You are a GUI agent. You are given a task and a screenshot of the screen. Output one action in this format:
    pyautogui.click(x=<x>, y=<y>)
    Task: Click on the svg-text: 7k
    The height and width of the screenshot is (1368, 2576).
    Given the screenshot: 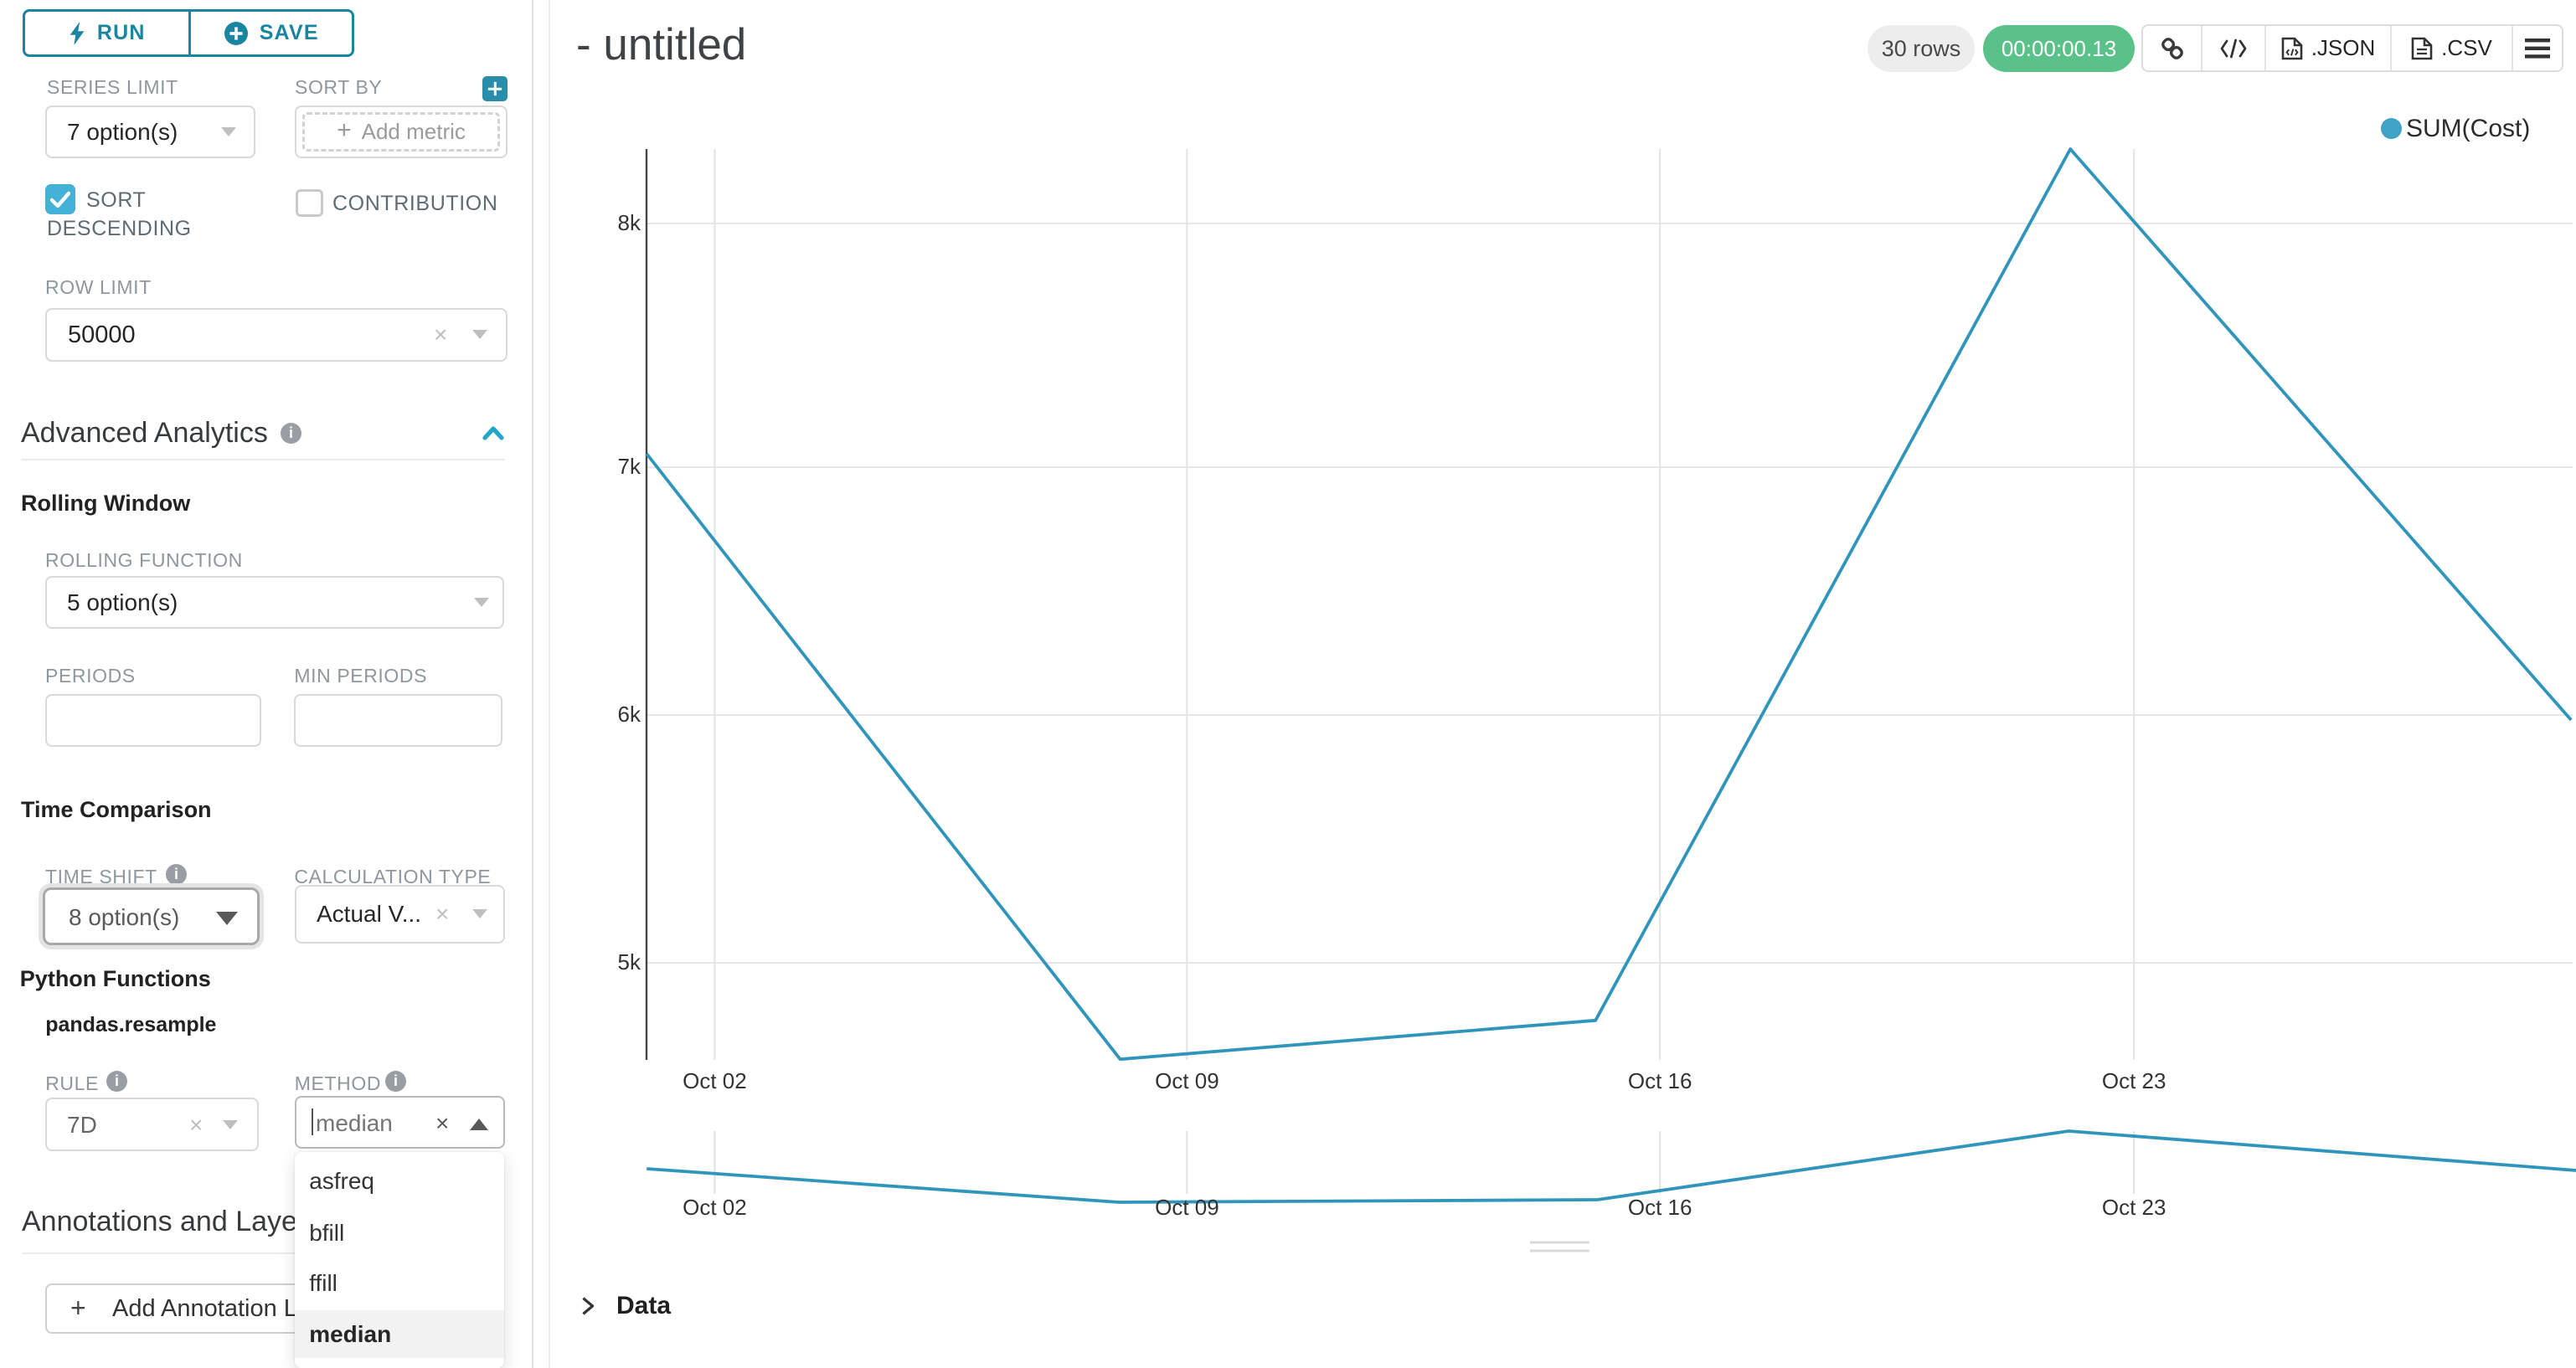 What is the action you would take?
    pyautogui.click(x=629, y=467)
    